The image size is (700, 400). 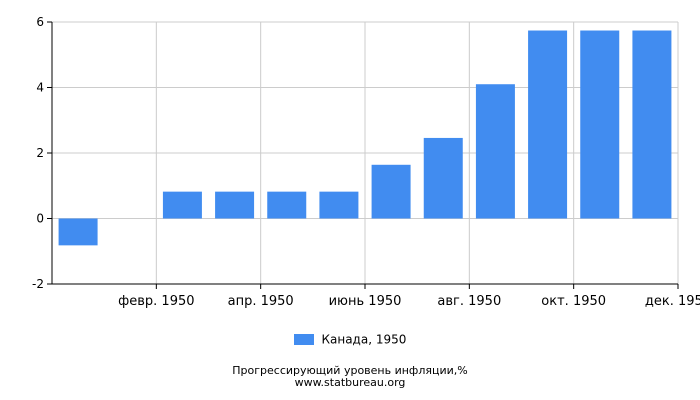 What do you see at coordinates (156, 301) in the screenshot?
I see `x-tick-label: февр. 1950` at bounding box center [156, 301].